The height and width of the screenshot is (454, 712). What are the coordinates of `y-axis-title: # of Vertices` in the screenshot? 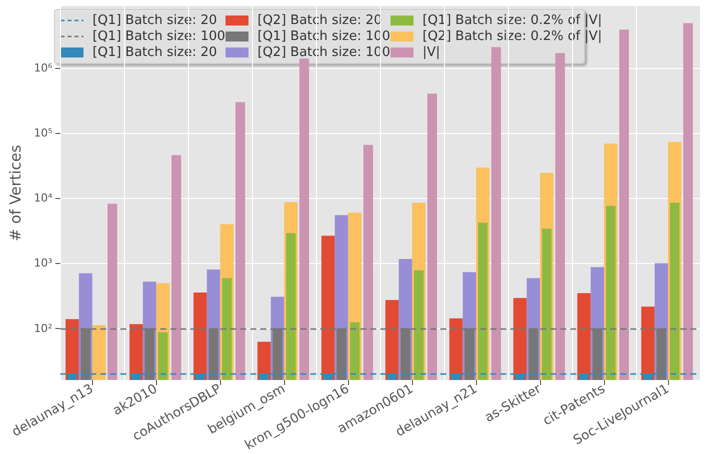 It's located at (15, 193).